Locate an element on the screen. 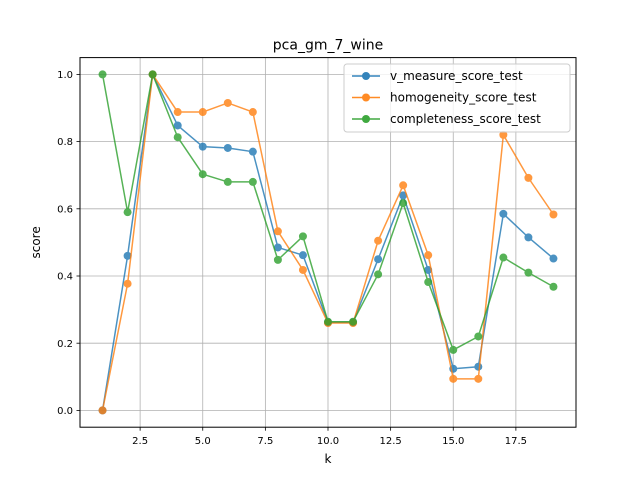 The height and width of the screenshot is (484, 640). x-tick-label: 5.0 is located at coordinates (203, 441).